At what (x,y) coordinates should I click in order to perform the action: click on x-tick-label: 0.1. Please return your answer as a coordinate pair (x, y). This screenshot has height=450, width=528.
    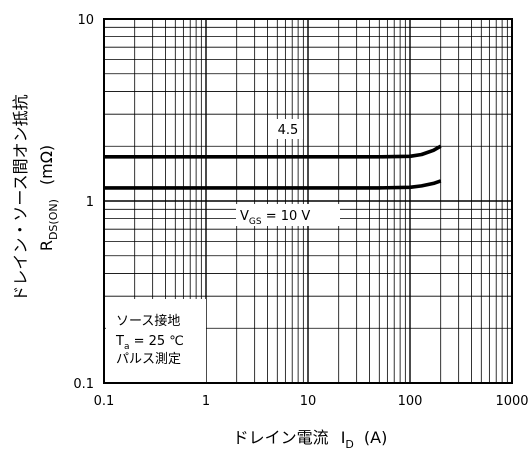
    Looking at the image, I should click on (104, 401).